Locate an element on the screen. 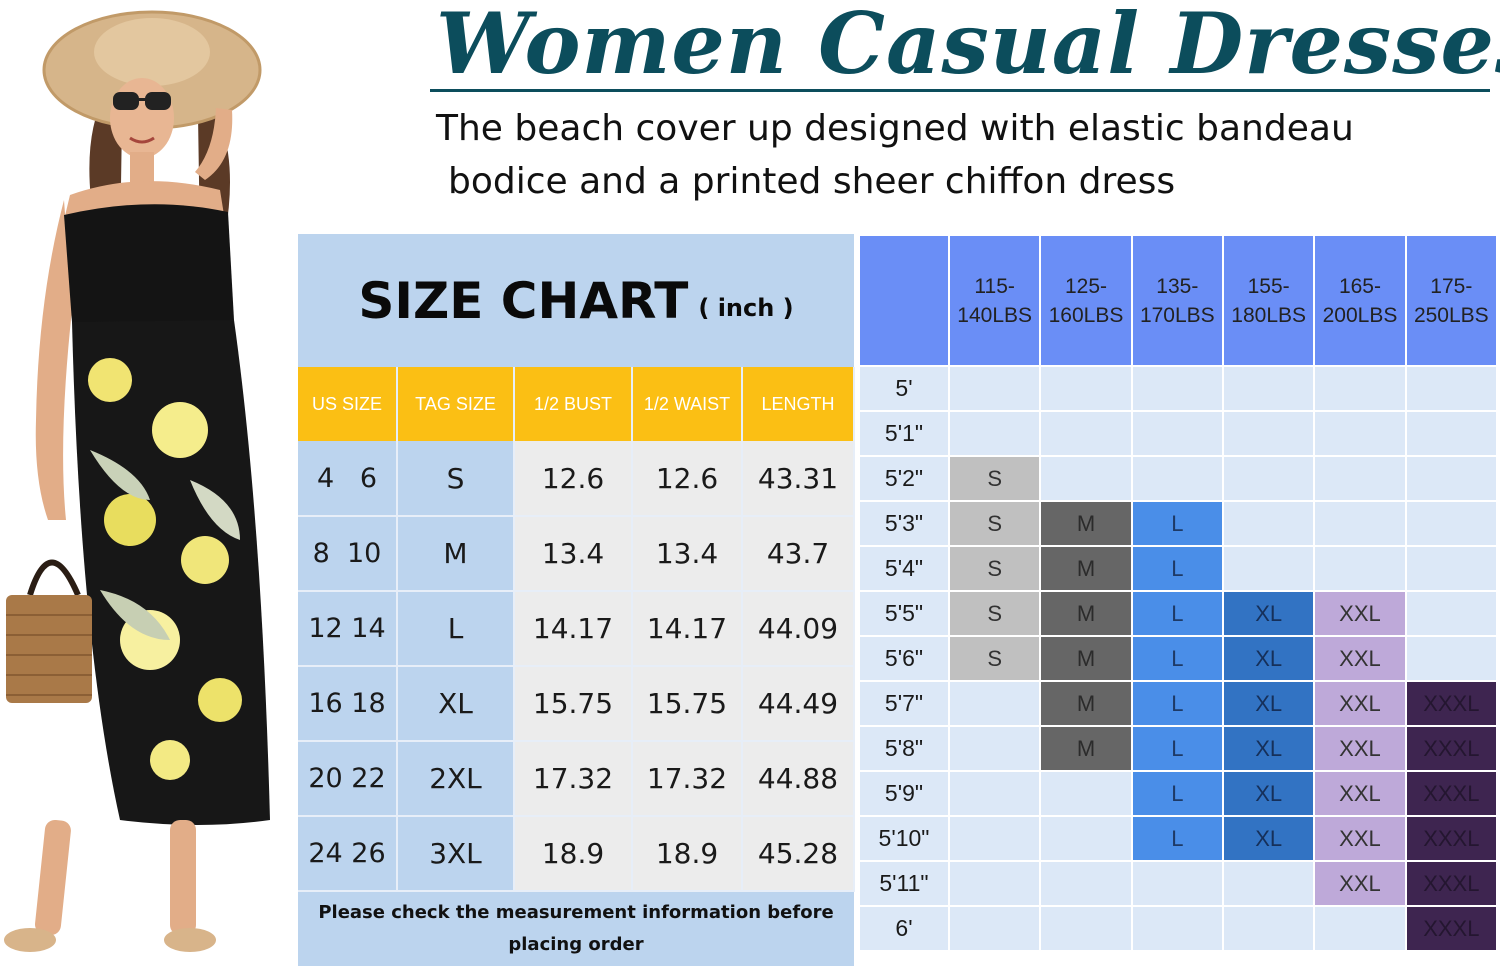 Image resolution: width=1500 pixels, height=974 pixels. height-label: 5'7" is located at coordinates (904, 703).